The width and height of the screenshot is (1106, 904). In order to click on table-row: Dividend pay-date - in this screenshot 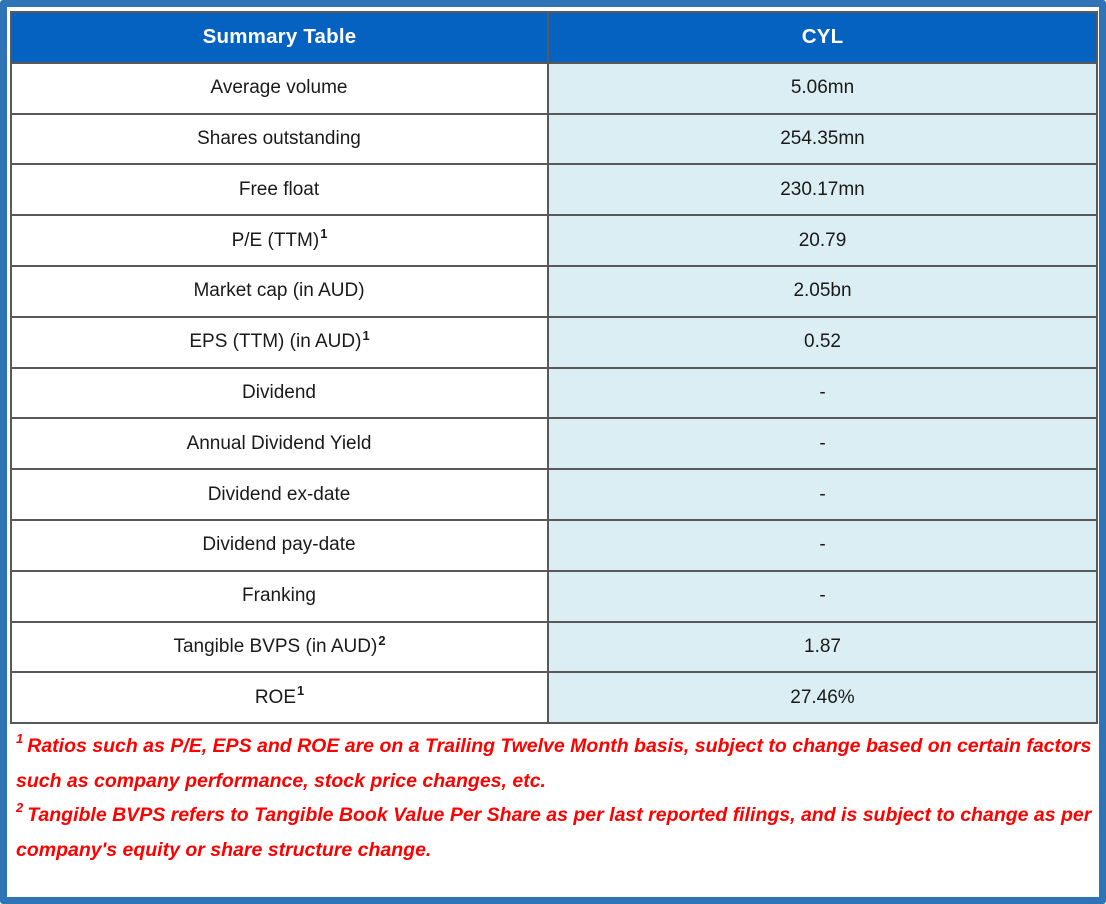, I will do `click(554, 545)`.